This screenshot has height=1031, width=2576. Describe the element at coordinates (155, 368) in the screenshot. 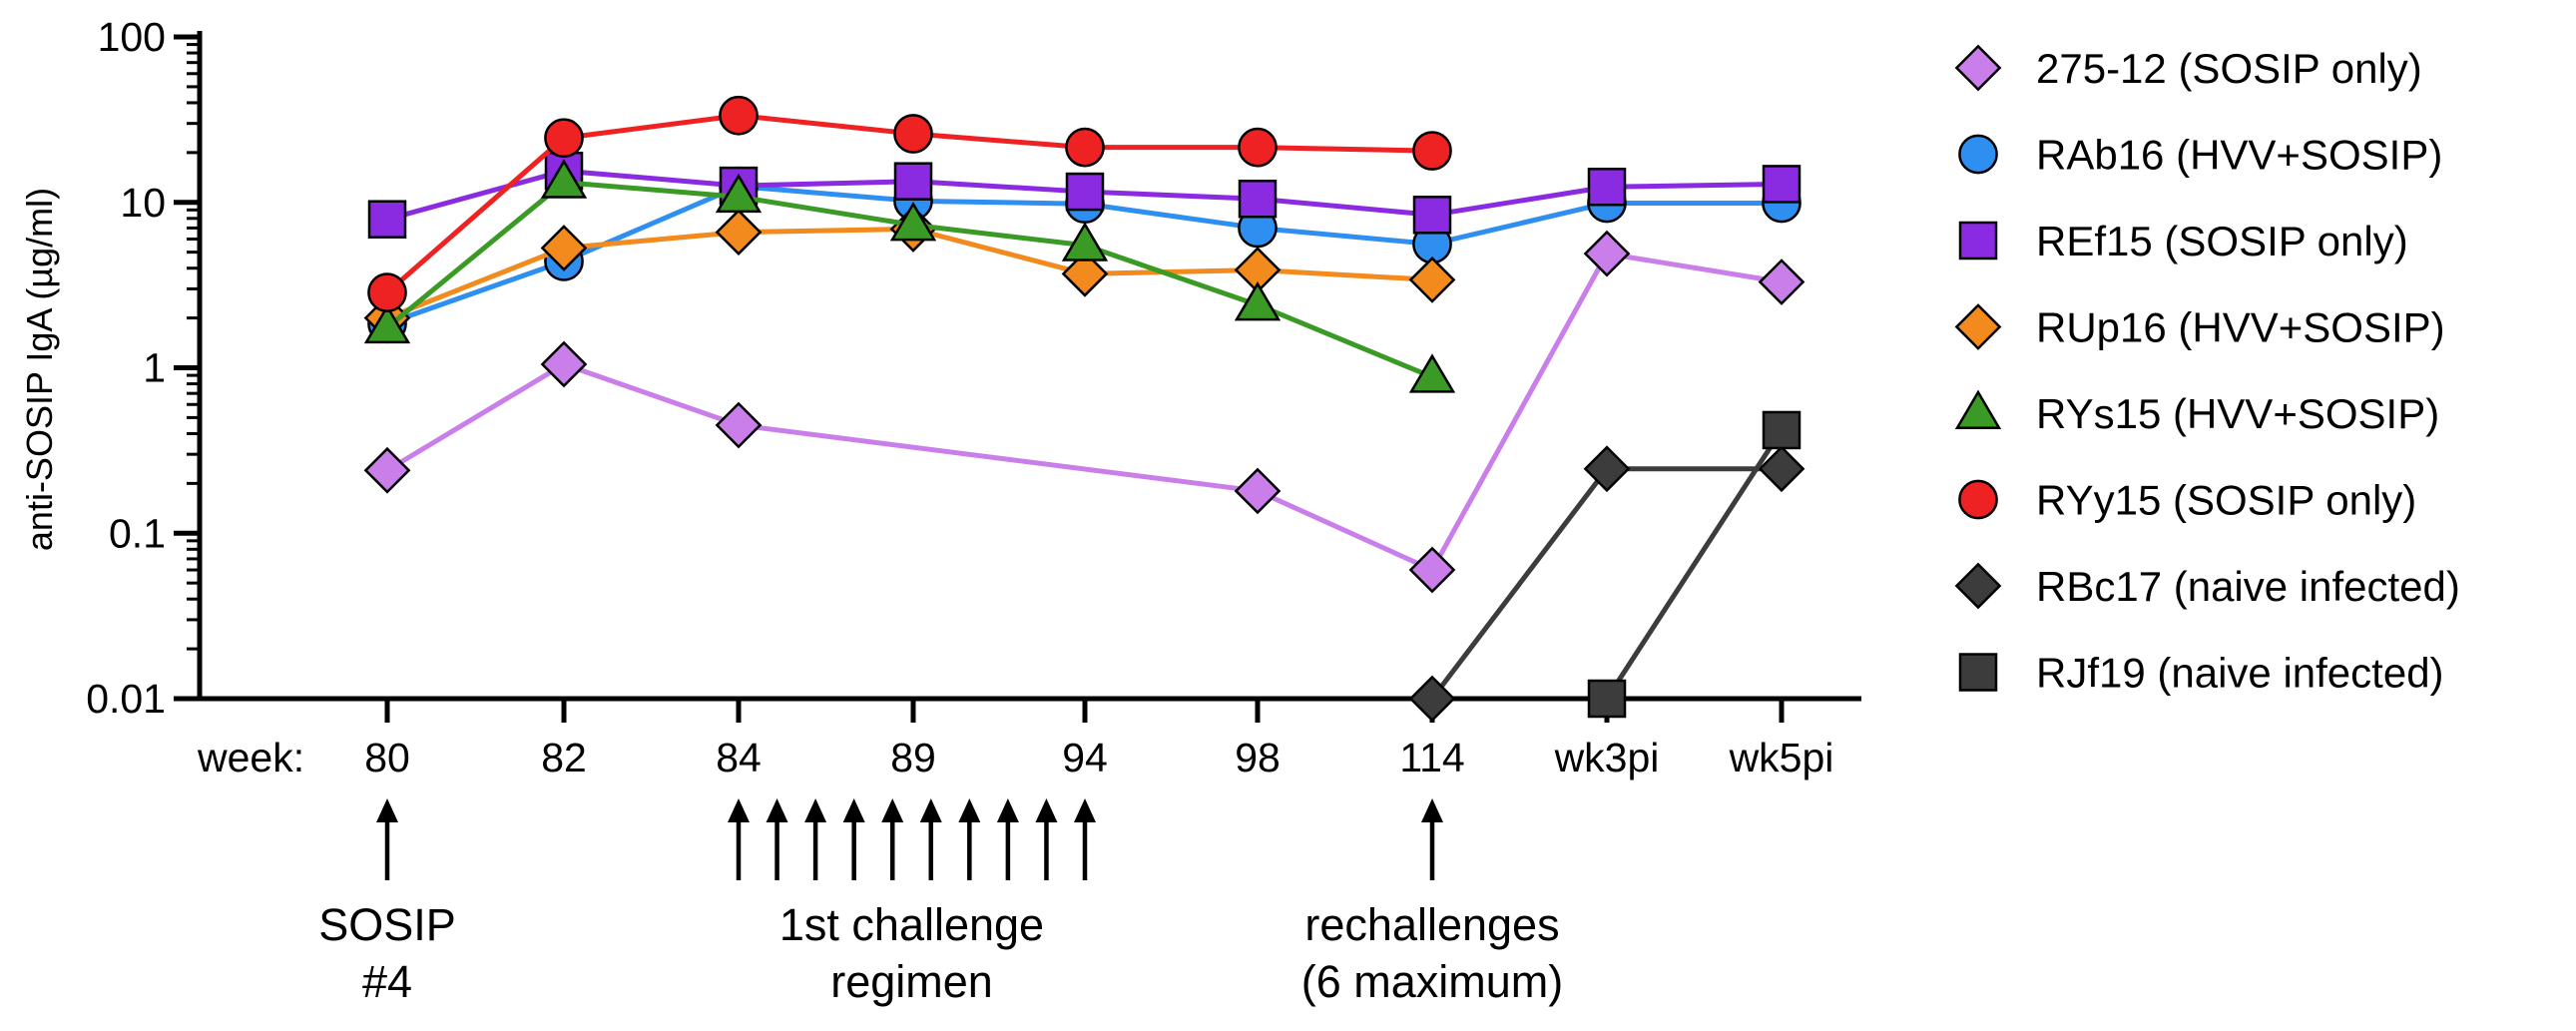

I see `y-tick-label: 1` at that location.